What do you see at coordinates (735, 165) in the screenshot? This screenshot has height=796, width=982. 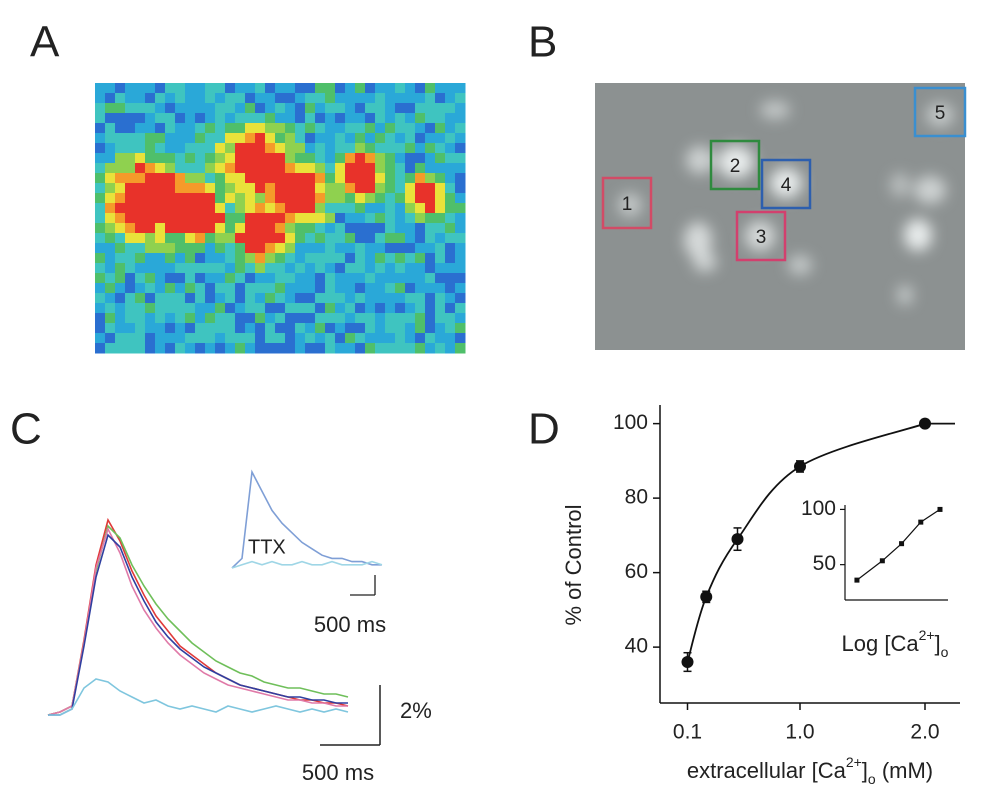 I see `roi-box` at bounding box center [735, 165].